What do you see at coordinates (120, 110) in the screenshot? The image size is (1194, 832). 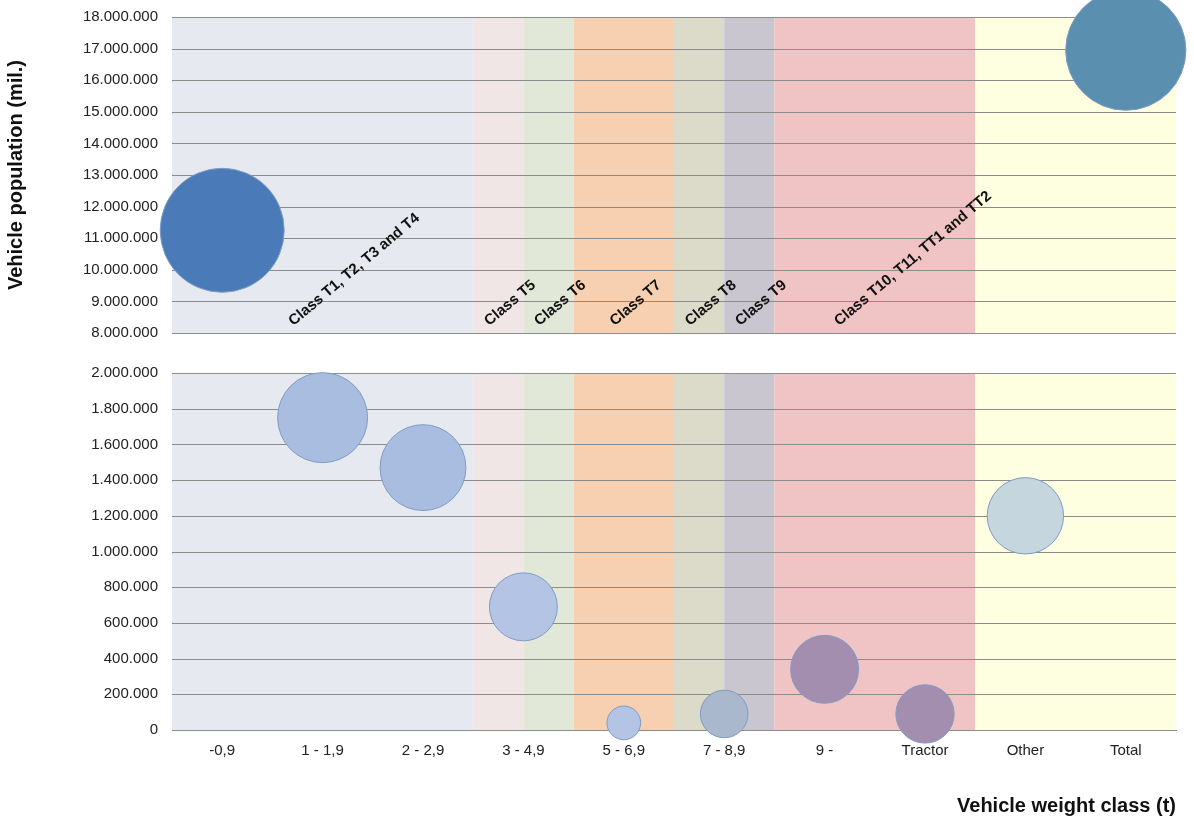 I see `y-tick-label: 15.000.000` at bounding box center [120, 110].